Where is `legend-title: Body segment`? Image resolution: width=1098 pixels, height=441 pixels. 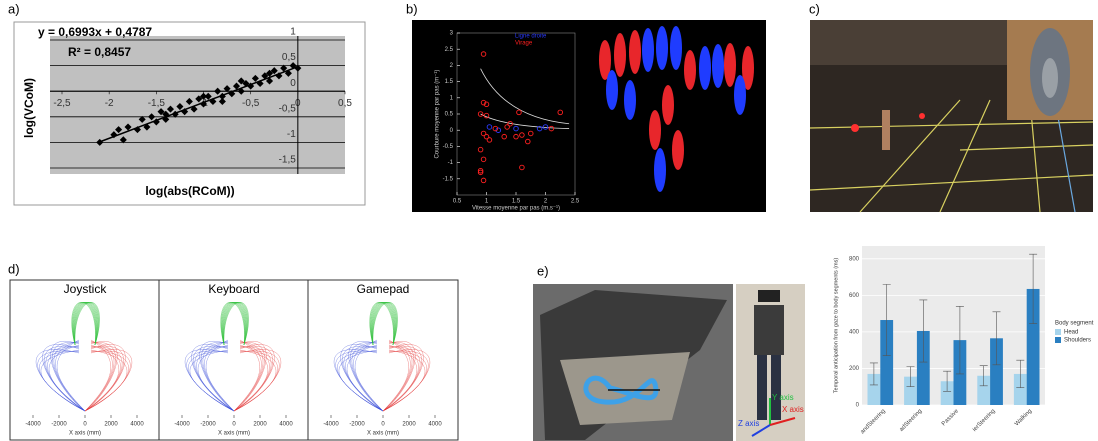
legend-title: Body segment is located at coordinates (1074, 324).